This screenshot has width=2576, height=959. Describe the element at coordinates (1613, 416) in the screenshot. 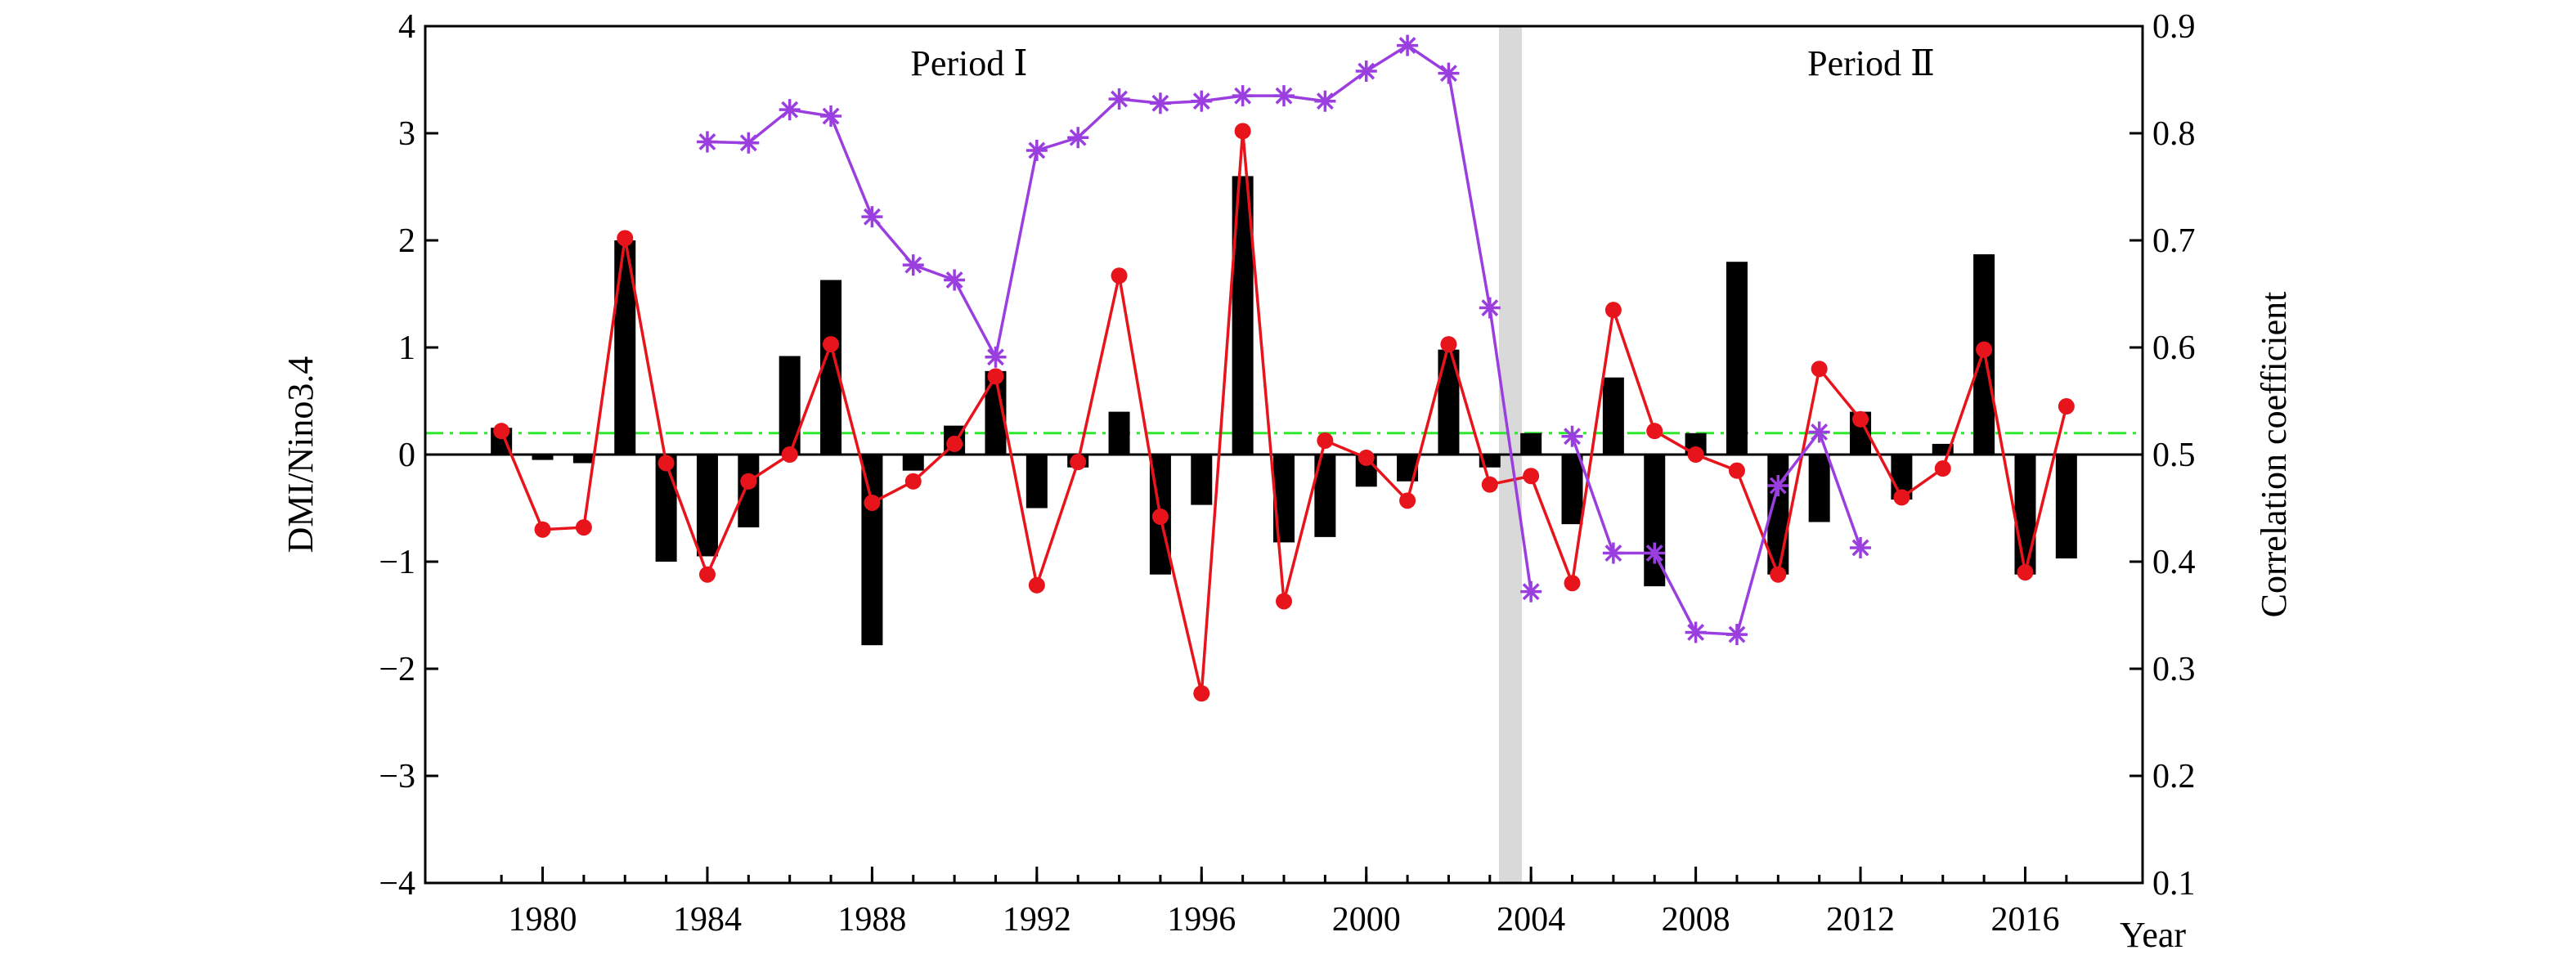

I see `bar-2006` at that location.